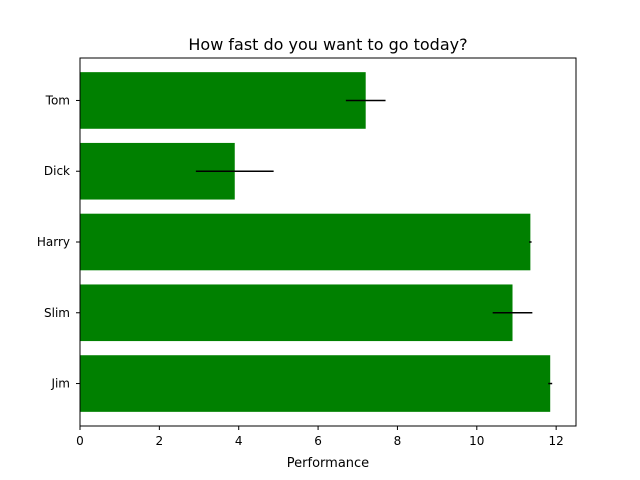 The width and height of the screenshot is (640, 480). Describe the element at coordinates (318, 441) in the screenshot. I see `x-tick-label: 6` at that location.